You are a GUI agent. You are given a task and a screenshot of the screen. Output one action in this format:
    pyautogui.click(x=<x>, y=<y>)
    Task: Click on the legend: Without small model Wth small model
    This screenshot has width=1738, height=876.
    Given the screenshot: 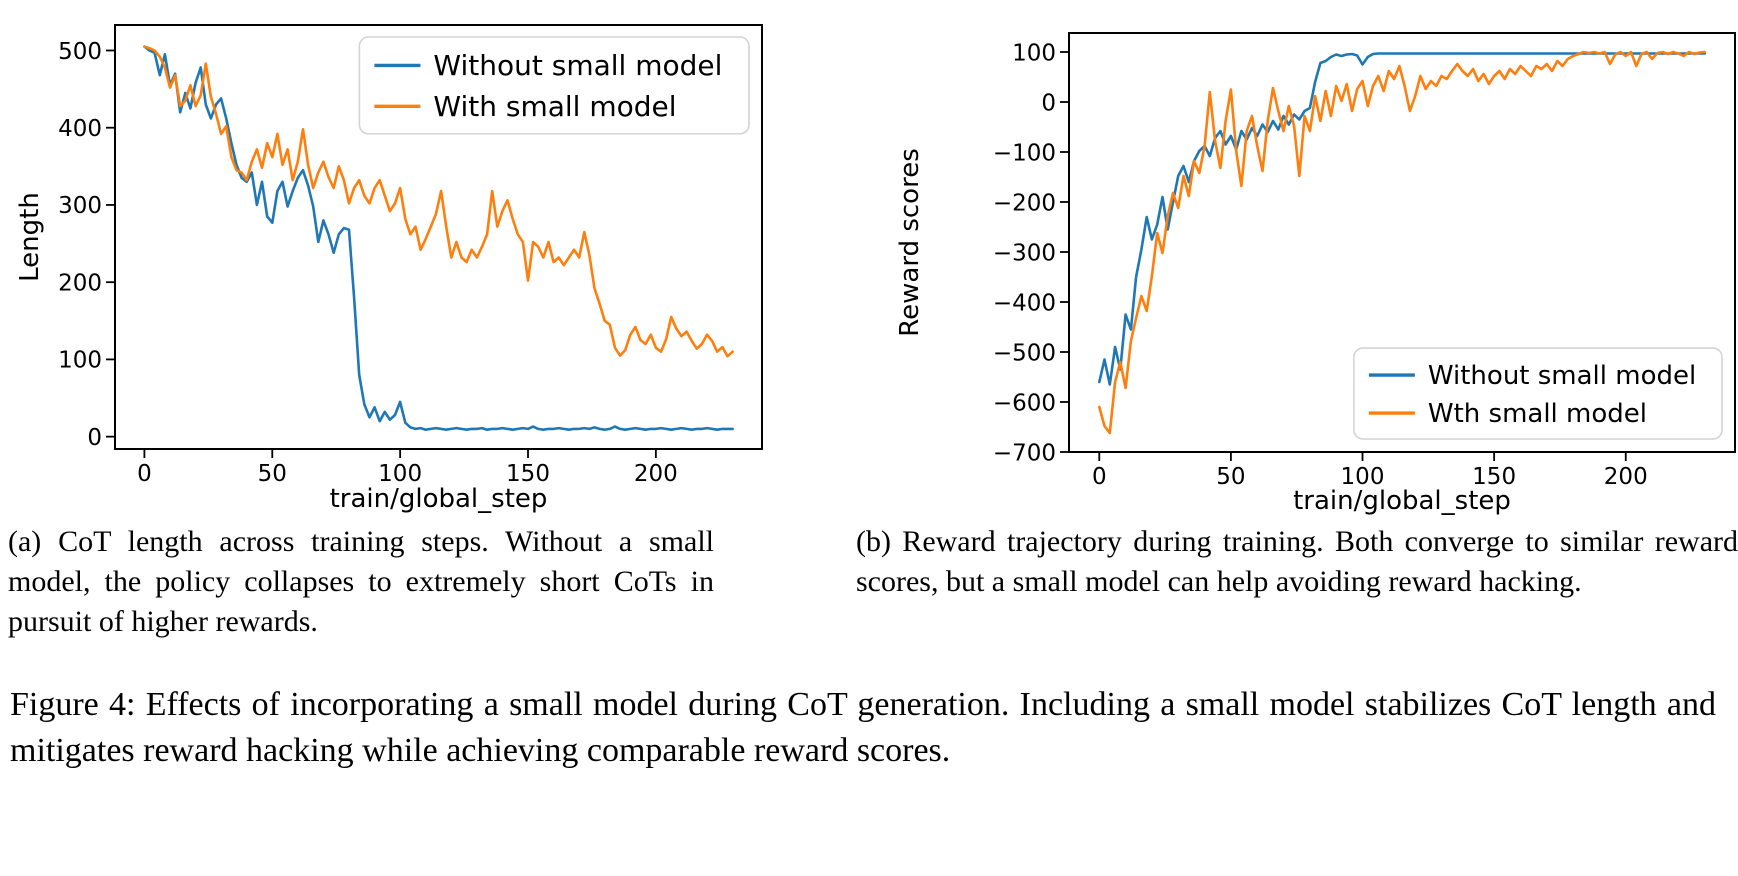 What is the action you would take?
    pyautogui.click(x=1538, y=393)
    